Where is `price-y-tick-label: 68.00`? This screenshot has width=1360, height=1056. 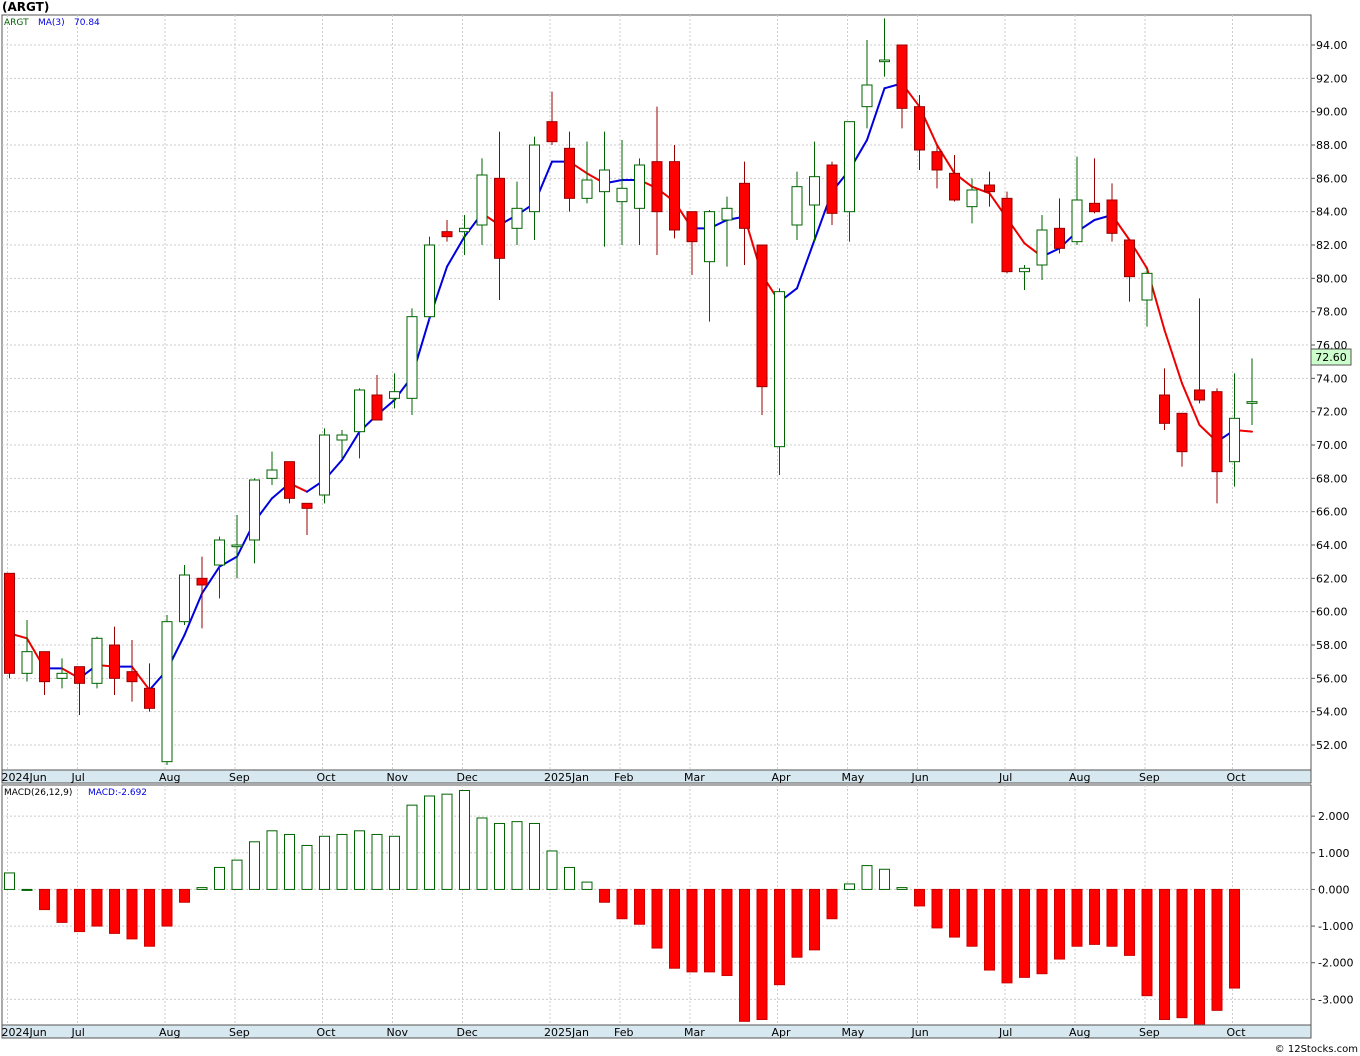
price-y-tick-label: 68.00 is located at coordinates (1332, 478).